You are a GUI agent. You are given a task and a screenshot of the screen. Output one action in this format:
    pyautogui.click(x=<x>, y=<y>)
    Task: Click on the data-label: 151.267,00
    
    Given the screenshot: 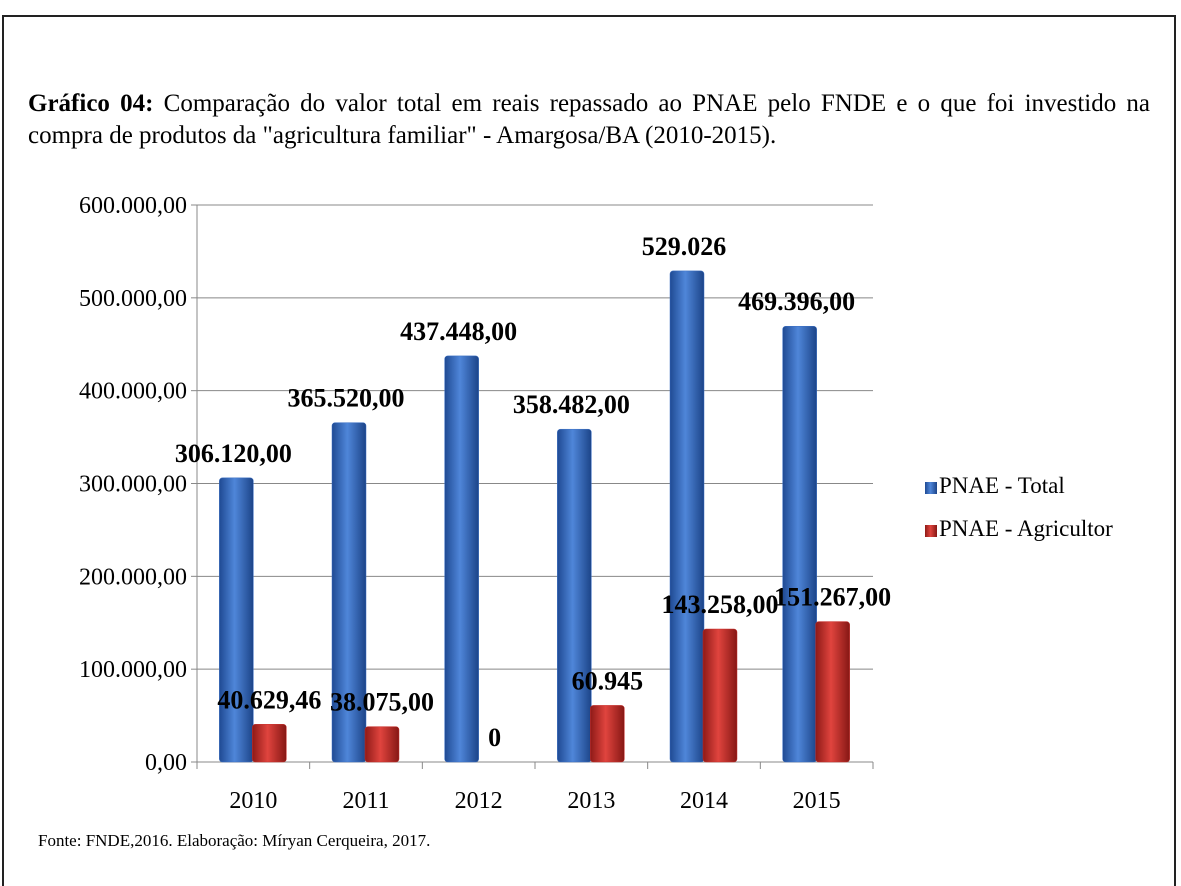 What is the action you would take?
    pyautogui.click(x=832, y=597)
    